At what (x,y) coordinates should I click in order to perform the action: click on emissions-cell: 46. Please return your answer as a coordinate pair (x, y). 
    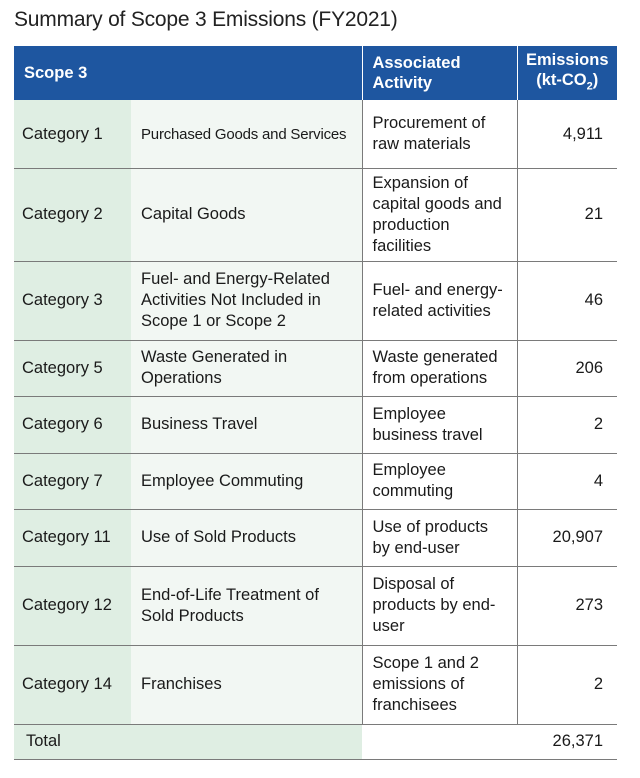
    Looking at the image, I should click on (566, 301).